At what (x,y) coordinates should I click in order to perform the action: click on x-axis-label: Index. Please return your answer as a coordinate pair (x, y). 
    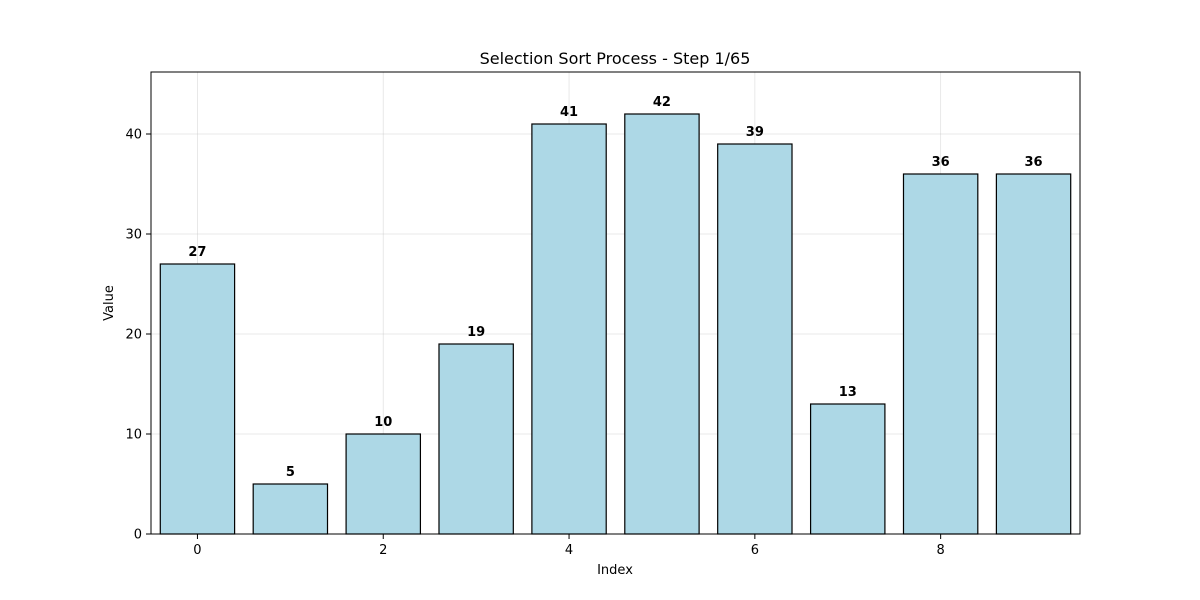
    Looking at the image, I should click on (615, 570).